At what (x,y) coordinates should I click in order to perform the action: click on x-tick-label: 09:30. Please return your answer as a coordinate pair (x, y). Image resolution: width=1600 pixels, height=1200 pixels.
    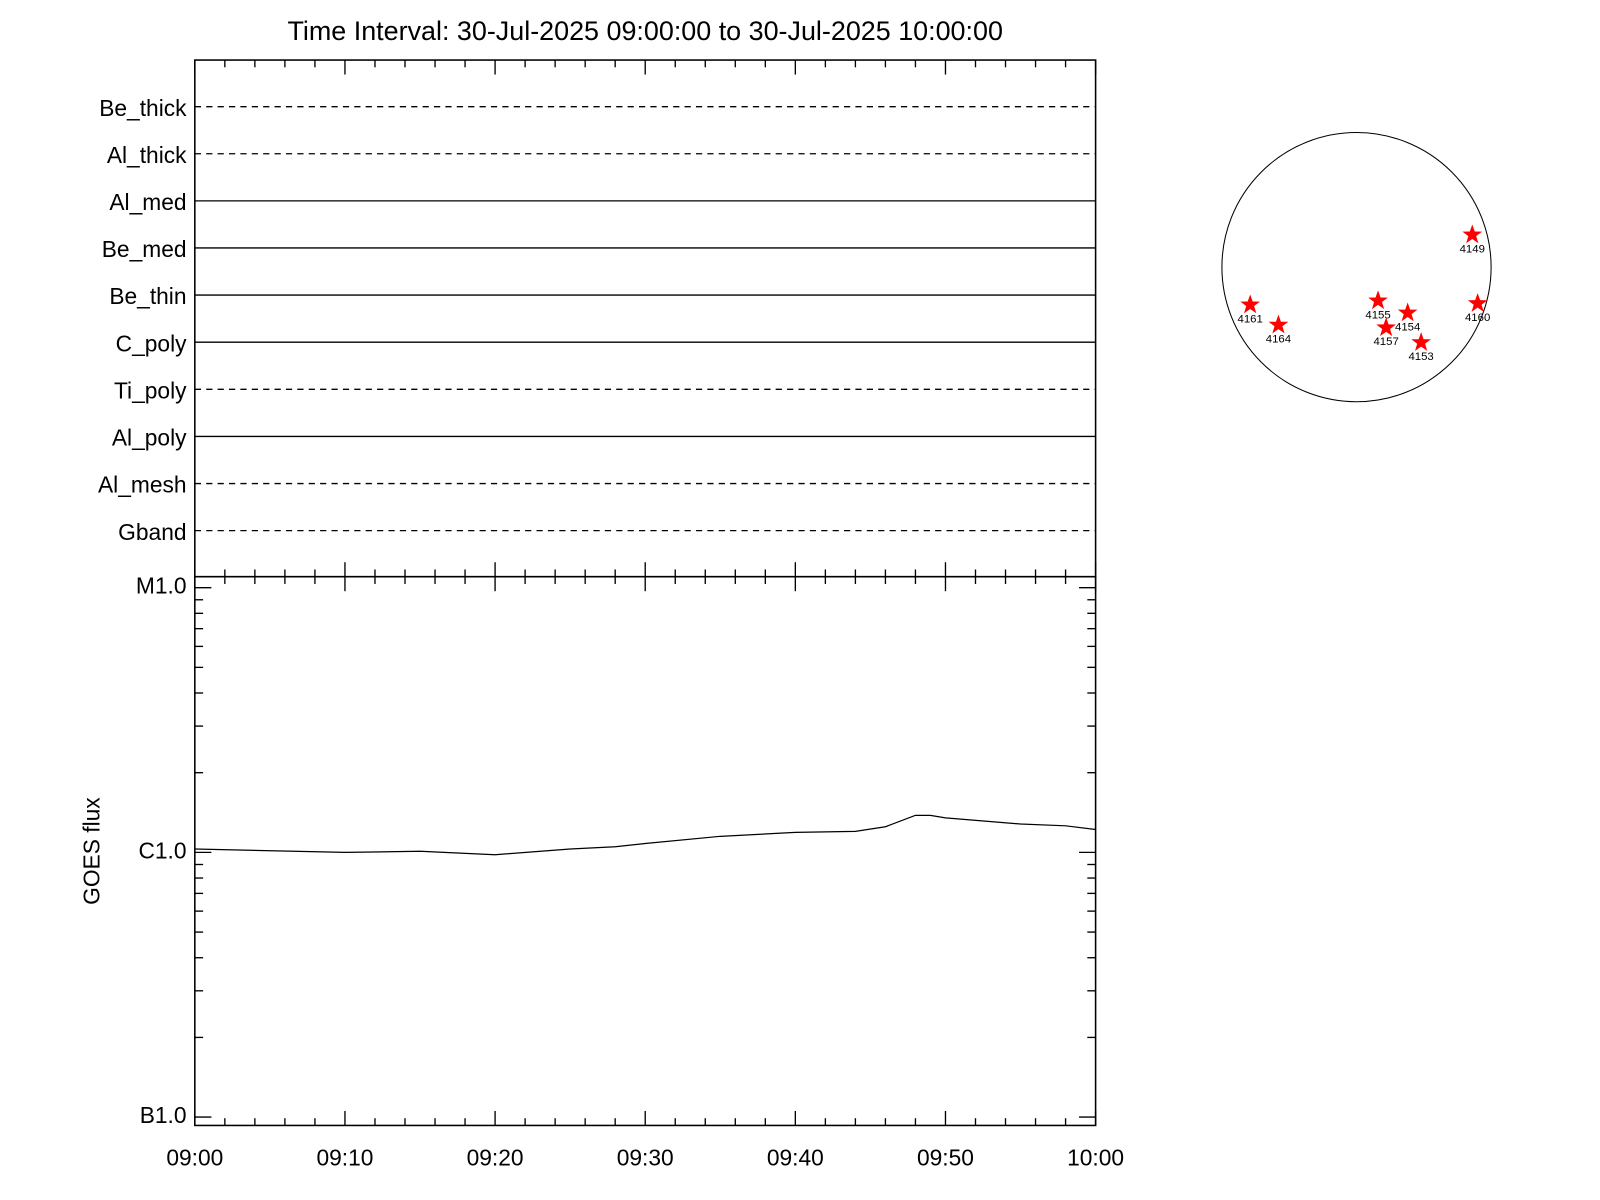
    Looking at the image, I should click on (645, 1158).